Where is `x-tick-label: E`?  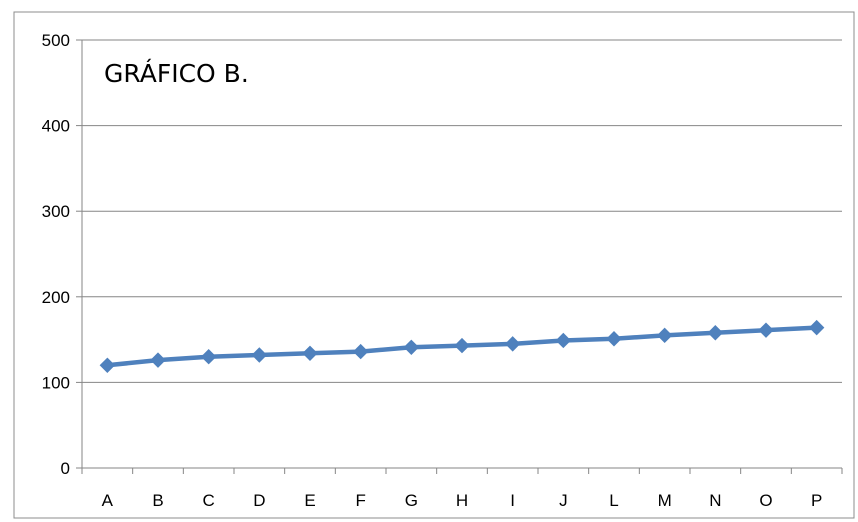
x-tick-label: E is located at coordinates (309, 500).